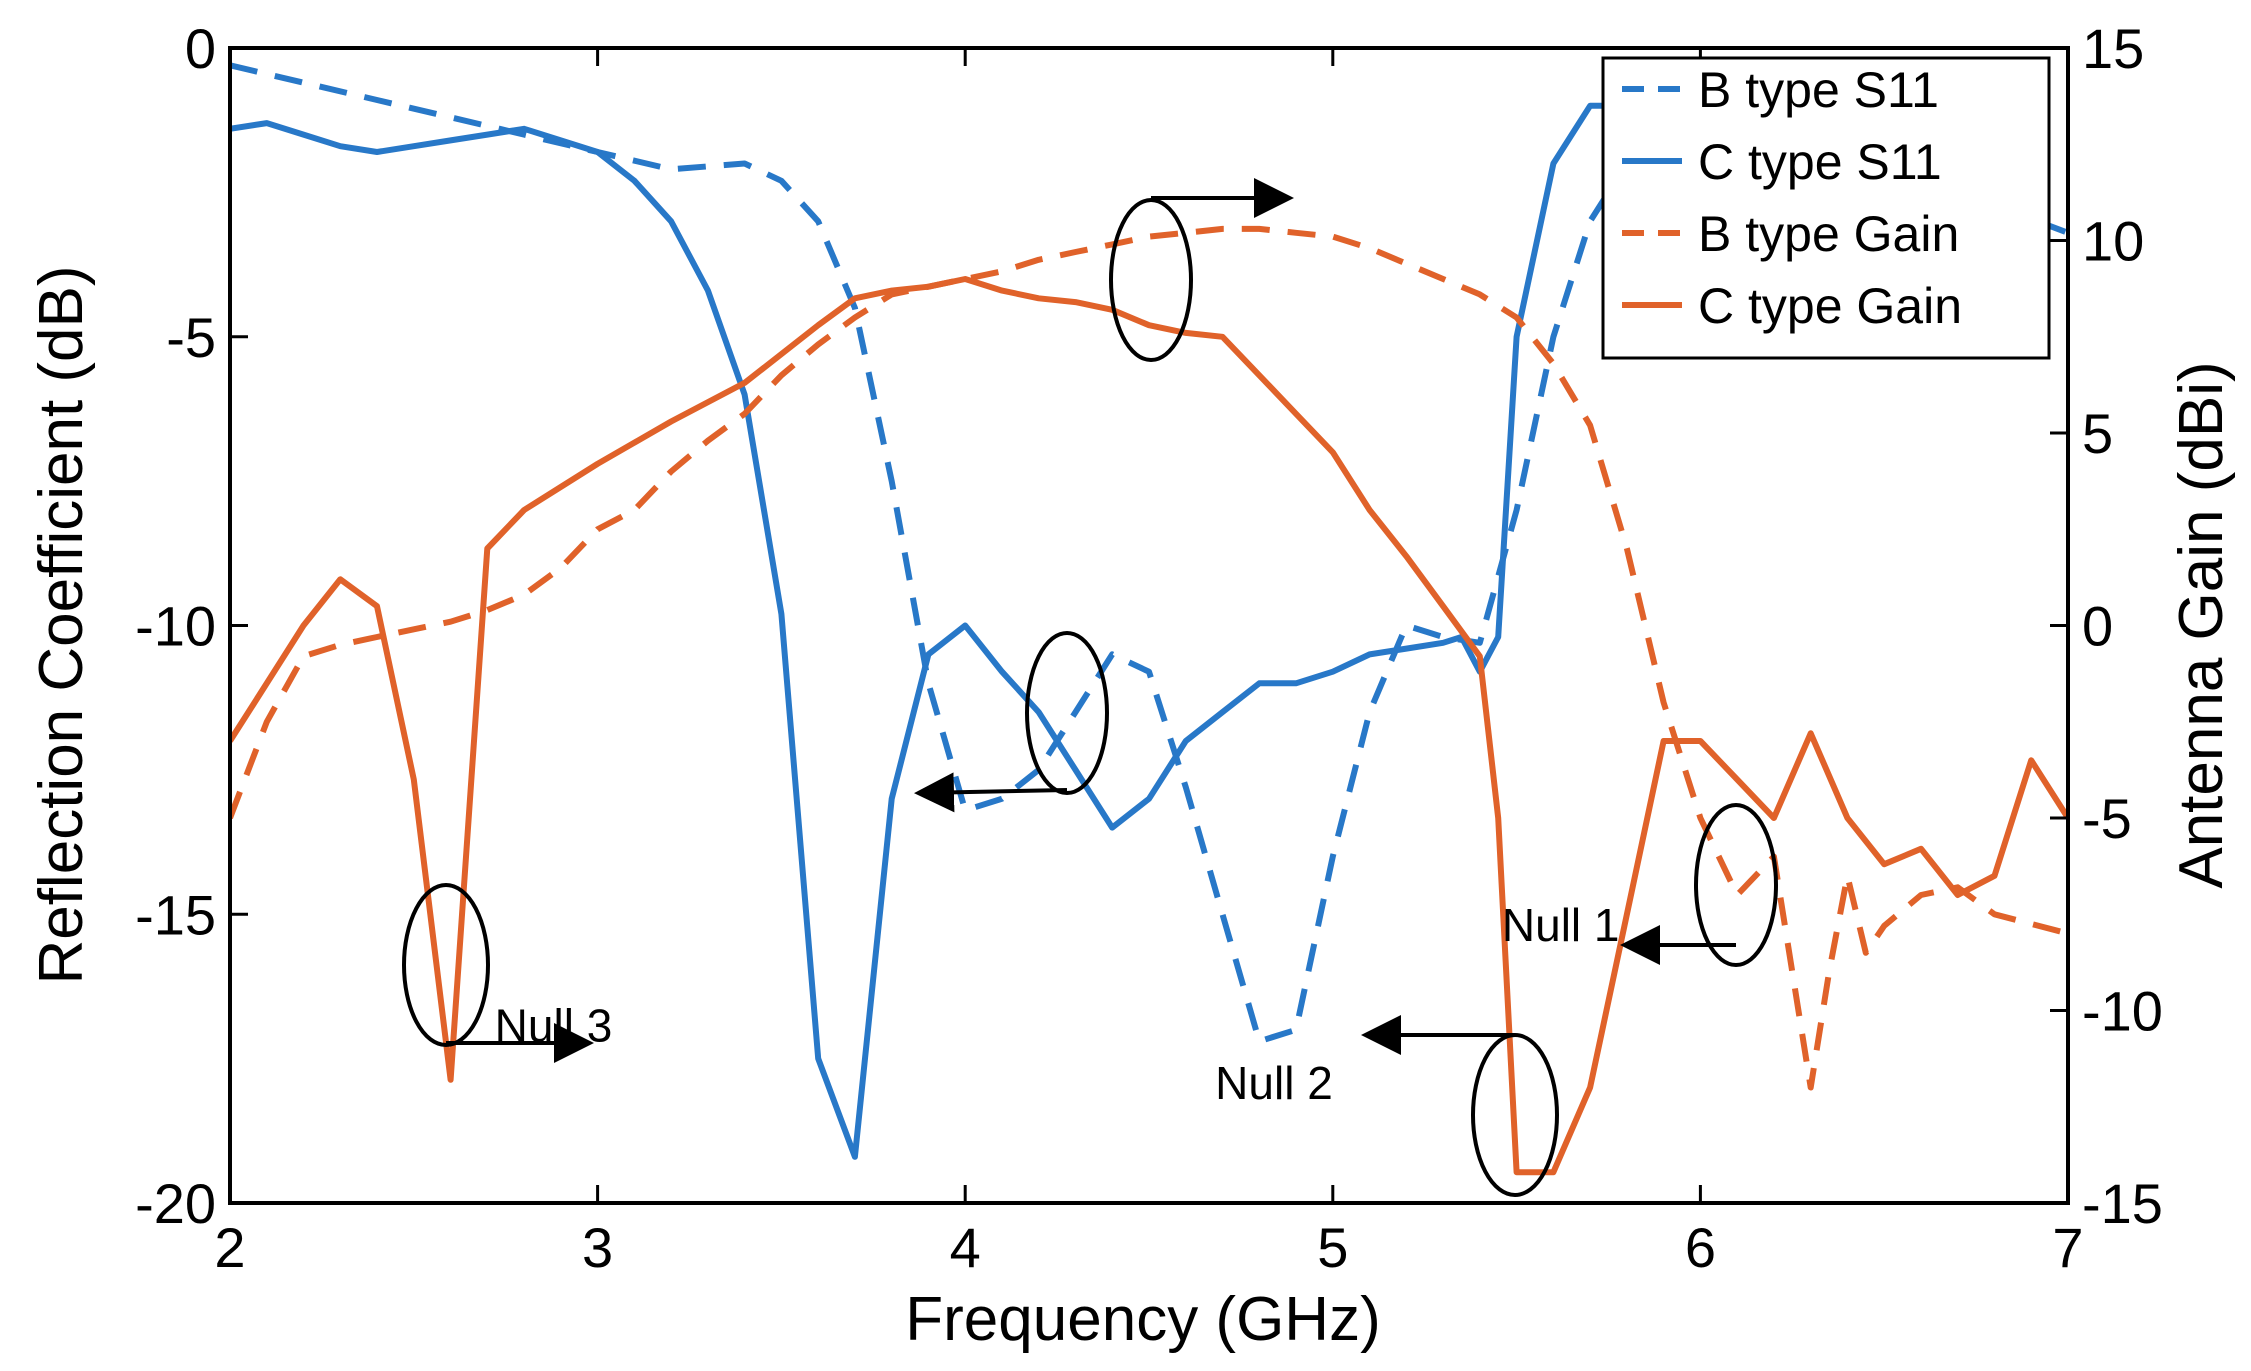  What do you see at coordinates (2201, 624) in the screenshot?
I see `y-axis-right-title: Antenna Gain (dBi)` at bounding box center [2201, 624].